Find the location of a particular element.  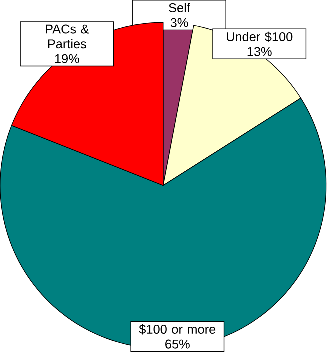

data-label: 3% is located at coordinates (179, 23).